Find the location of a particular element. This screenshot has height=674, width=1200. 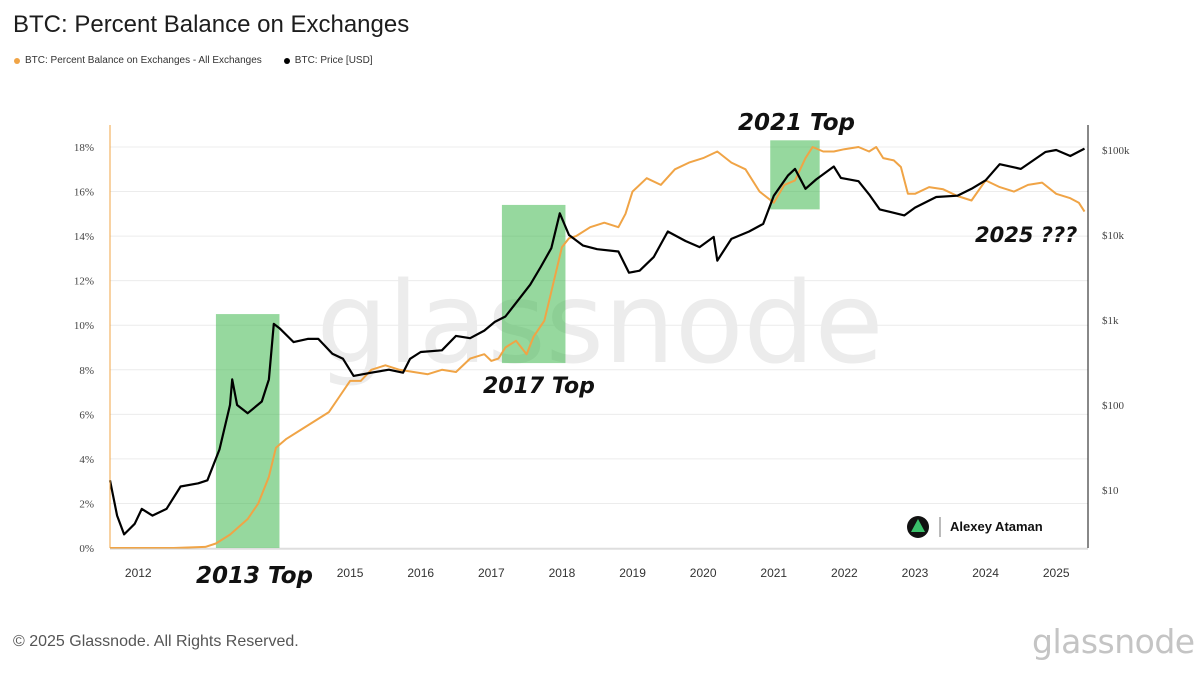

y-left-tick-label: 14% is located at coordinates (84, 237).